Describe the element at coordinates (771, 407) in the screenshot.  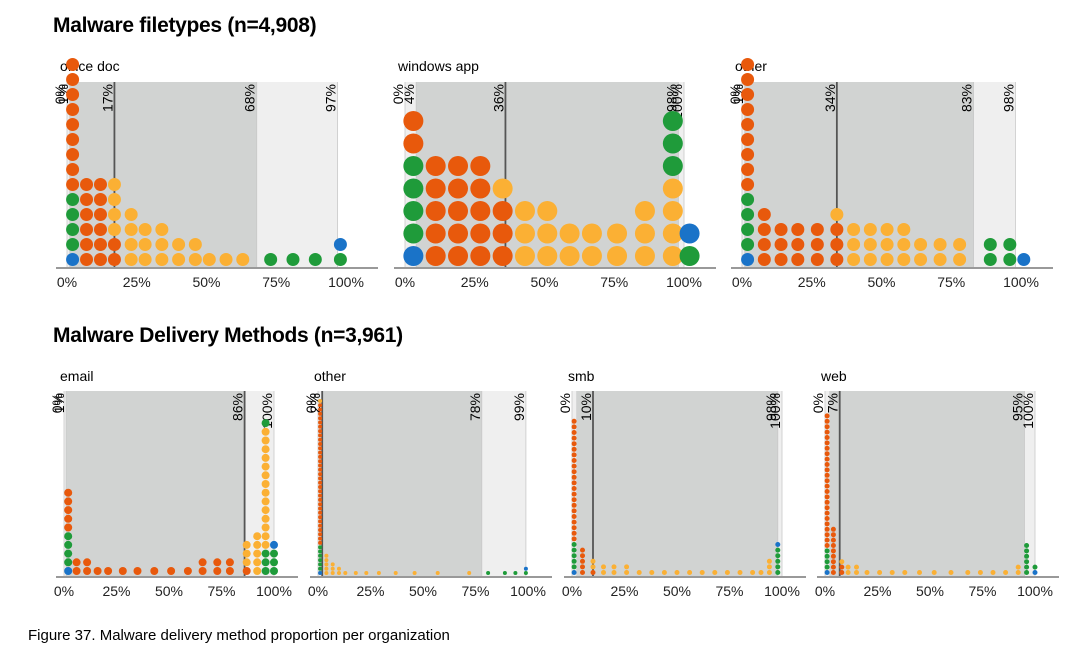
I see `percentile-label: 98%` at that location.